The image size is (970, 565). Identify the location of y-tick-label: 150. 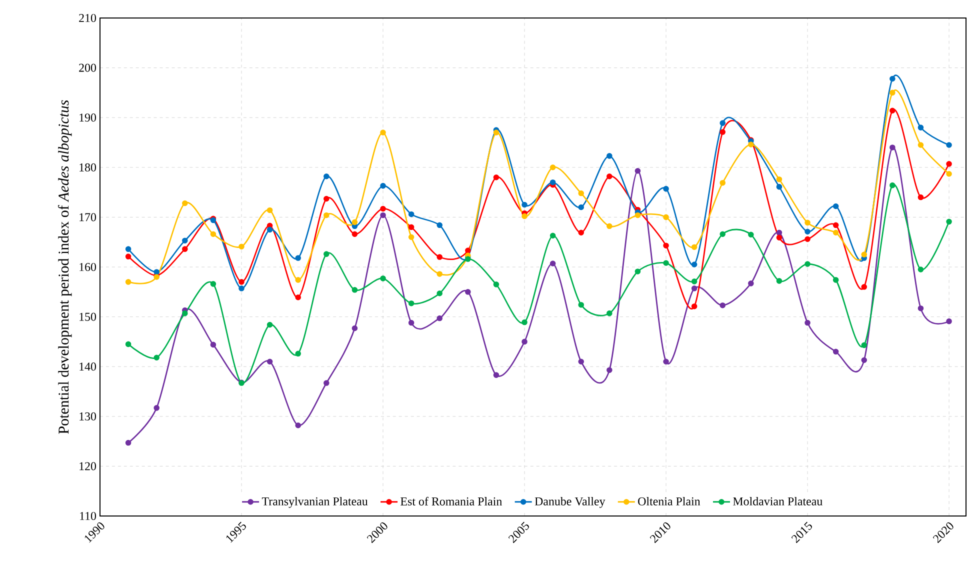
(88, 316).